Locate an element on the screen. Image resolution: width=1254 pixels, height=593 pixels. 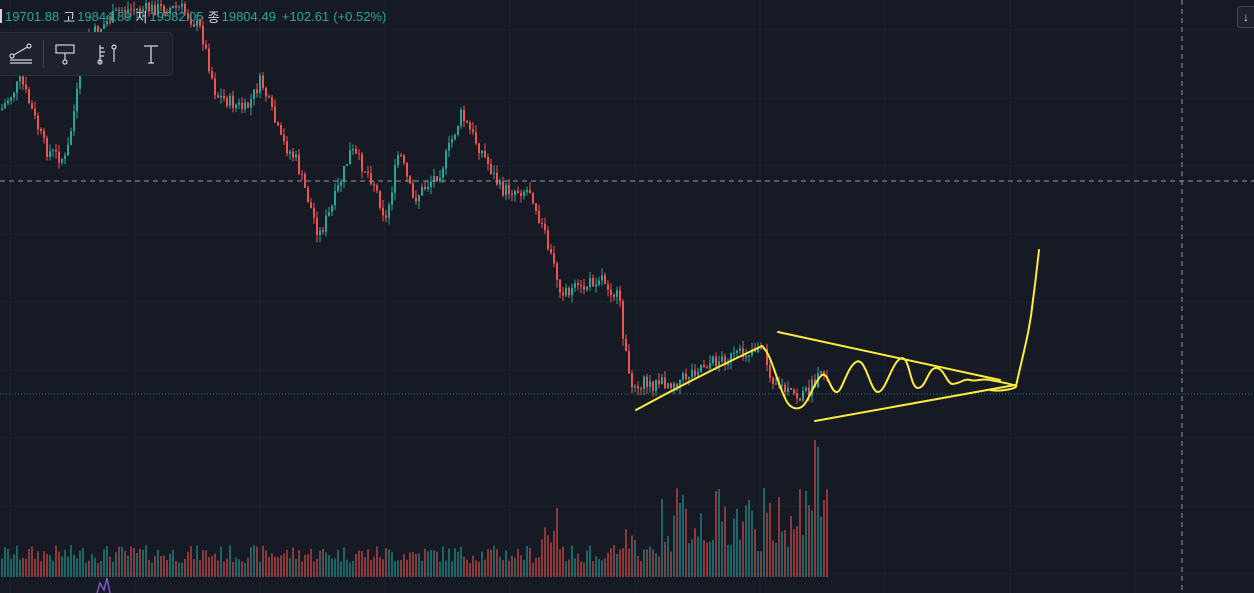
symbol-marker is located at coordinates (1, 16).